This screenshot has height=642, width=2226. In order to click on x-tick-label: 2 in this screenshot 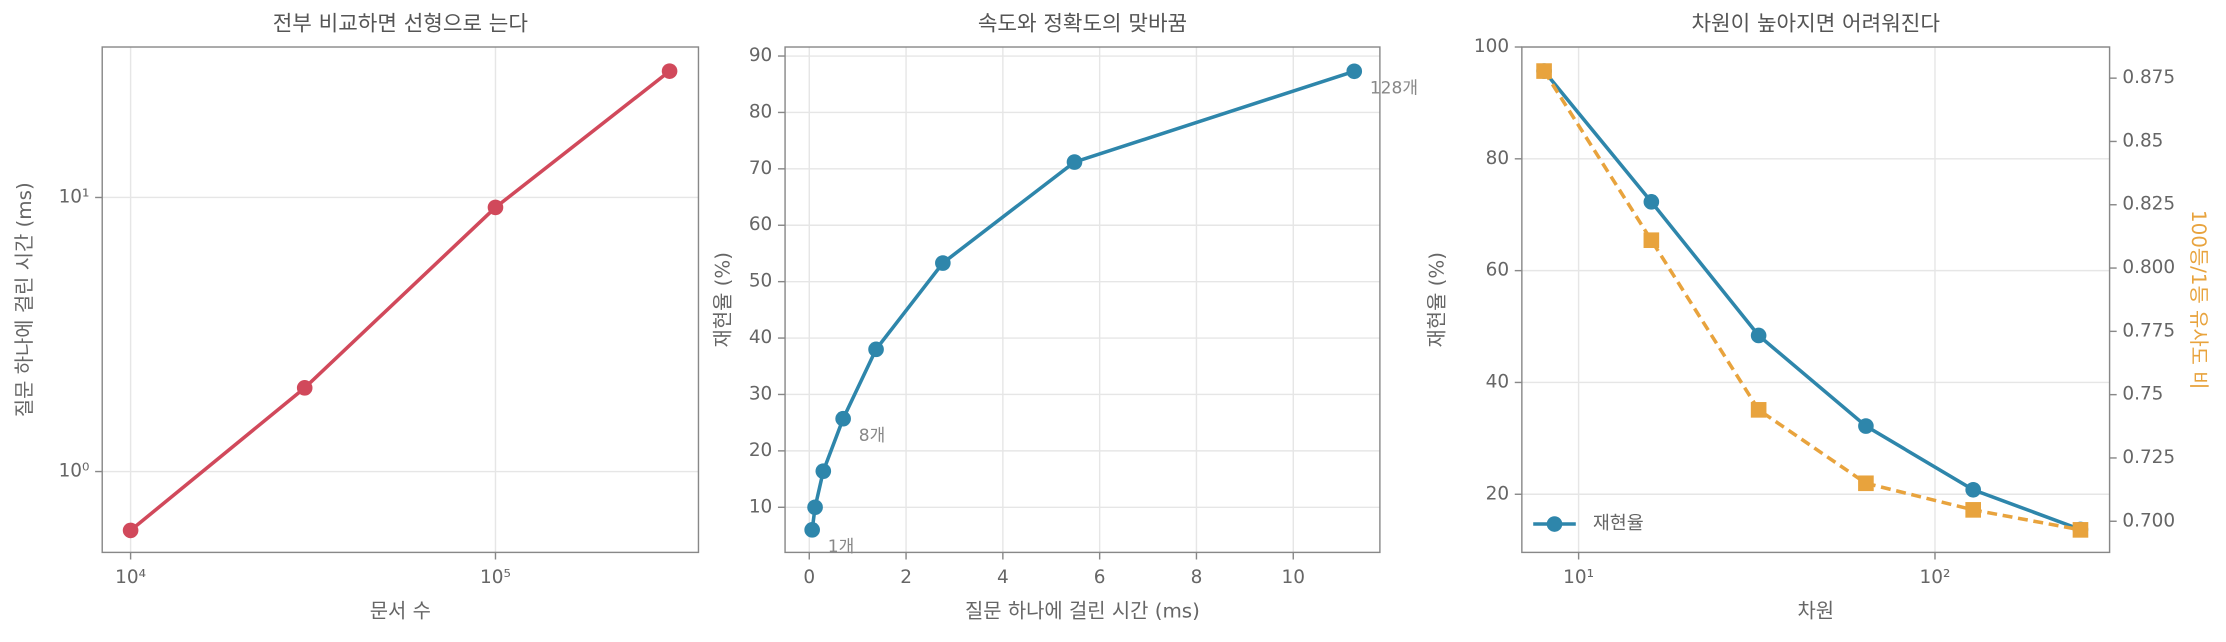, I will do `click(906, 577)`.